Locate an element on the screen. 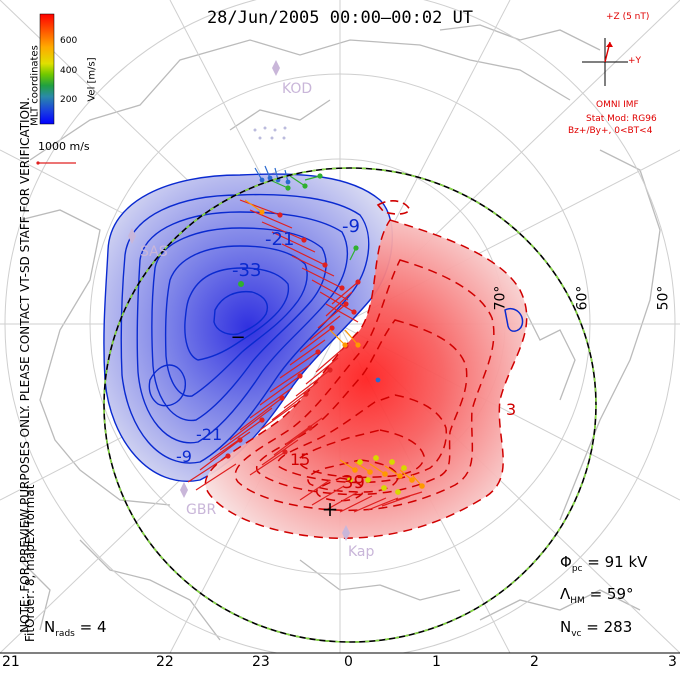  imf-z-label: +Z (5 nT) is located at coordinates (628, 17).